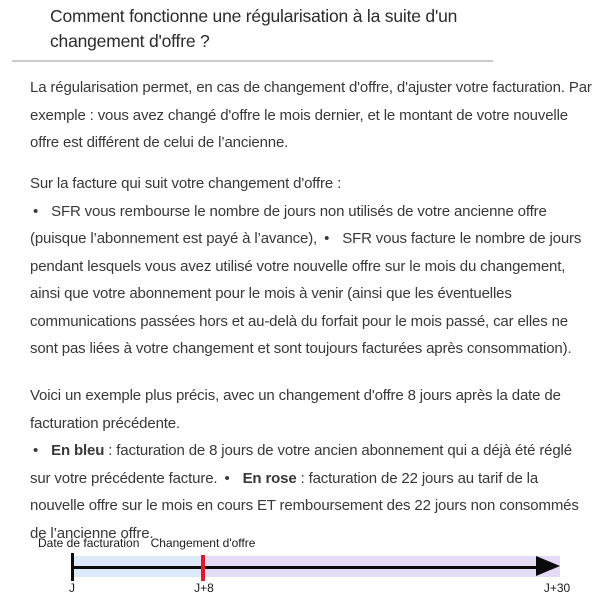 Image resolution: width=600 pixels, height=599 pixels. I want to click on timeline-arrow-shaft, so click(305, 567).